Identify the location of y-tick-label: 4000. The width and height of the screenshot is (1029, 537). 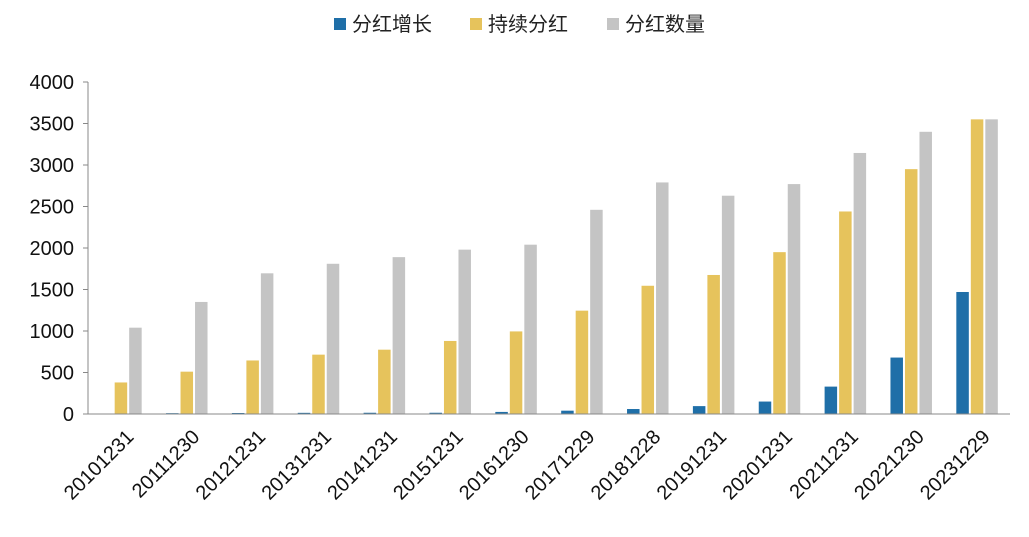
(52, 83).